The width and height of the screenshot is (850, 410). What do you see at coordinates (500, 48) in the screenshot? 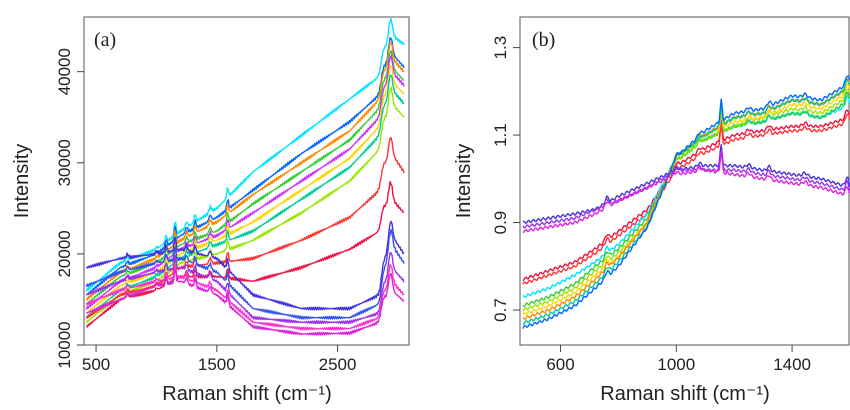
I see `panel-b-y-tick-label: 1.3` at bounding box center [500, 48].